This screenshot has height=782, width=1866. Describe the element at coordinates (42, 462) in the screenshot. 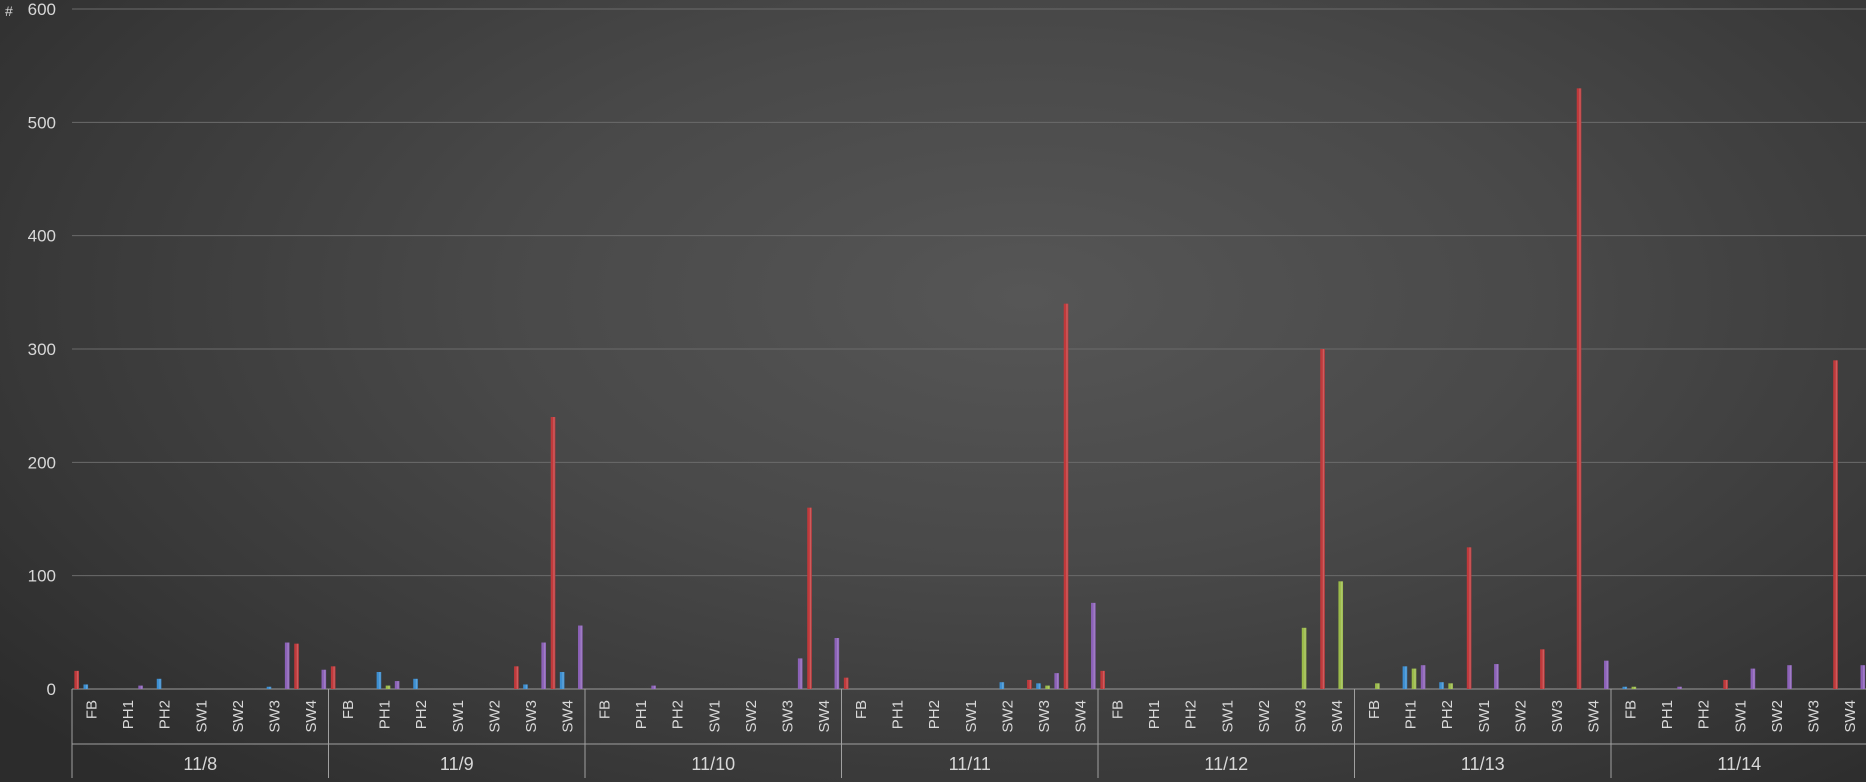

I see `y-tick-label: 200` at that location.